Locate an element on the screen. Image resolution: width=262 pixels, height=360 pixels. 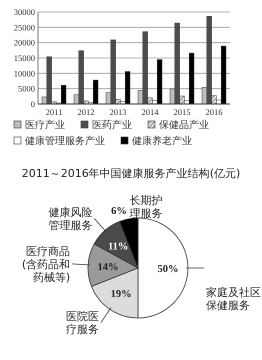
y-tick-label: 20000 is located at coordinates (24, 43).